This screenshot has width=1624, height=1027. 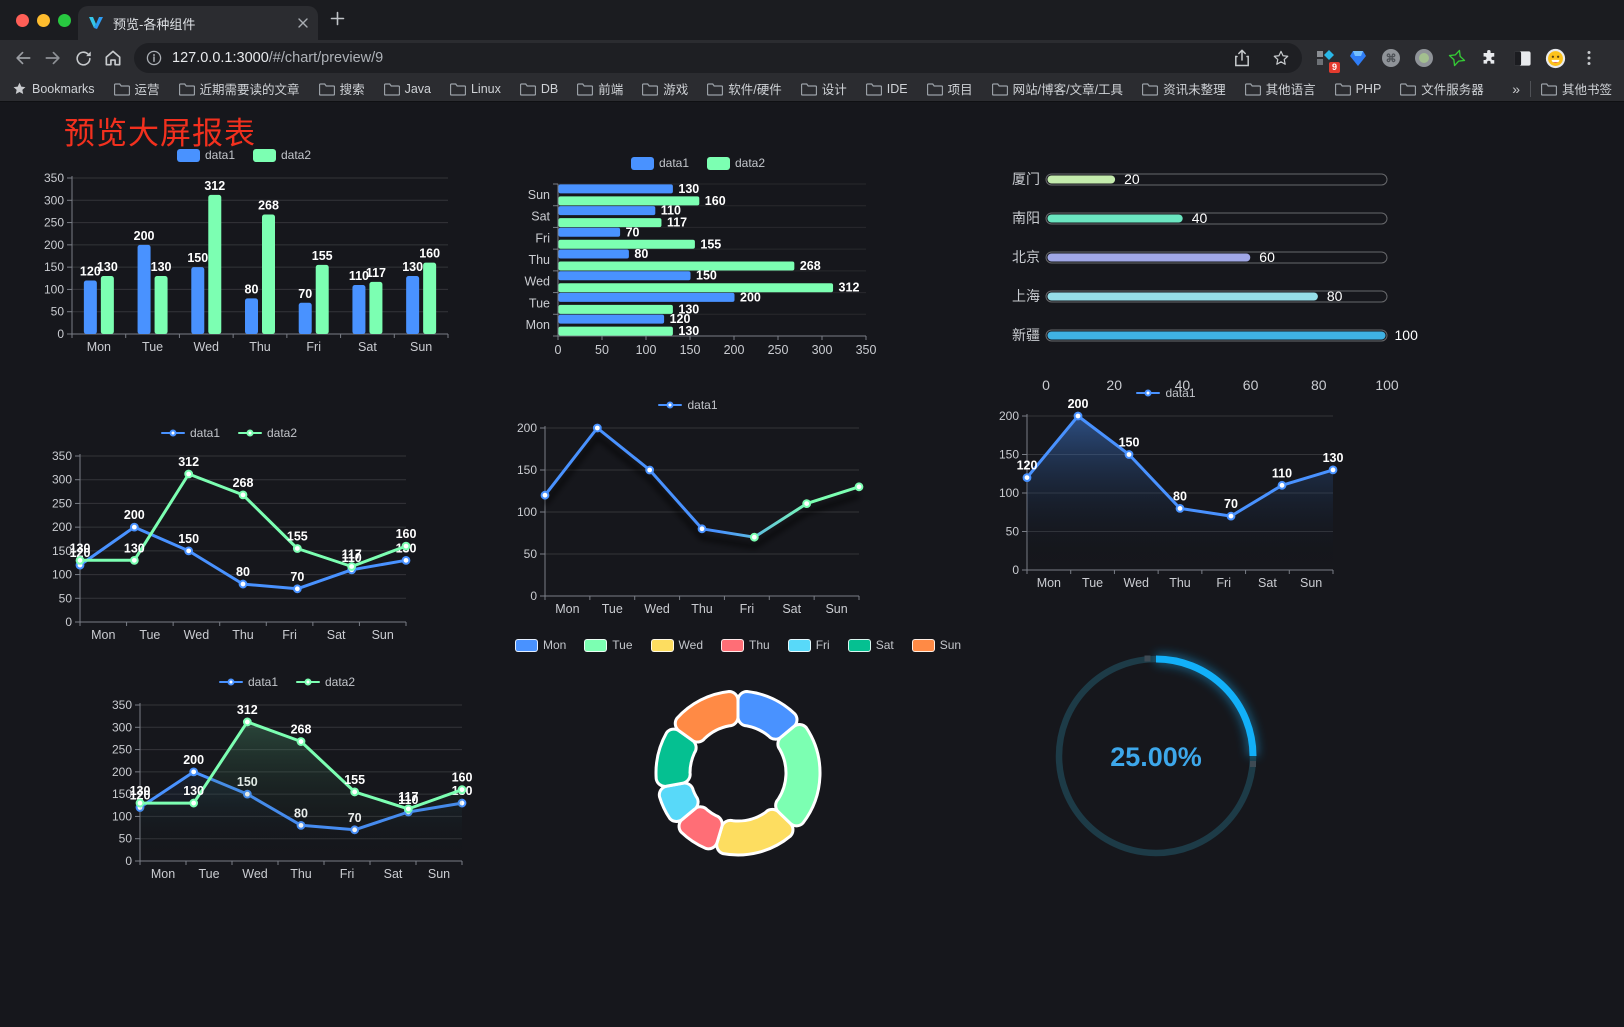 I want to click on svg-text: 50, so click(x=66, y=598).